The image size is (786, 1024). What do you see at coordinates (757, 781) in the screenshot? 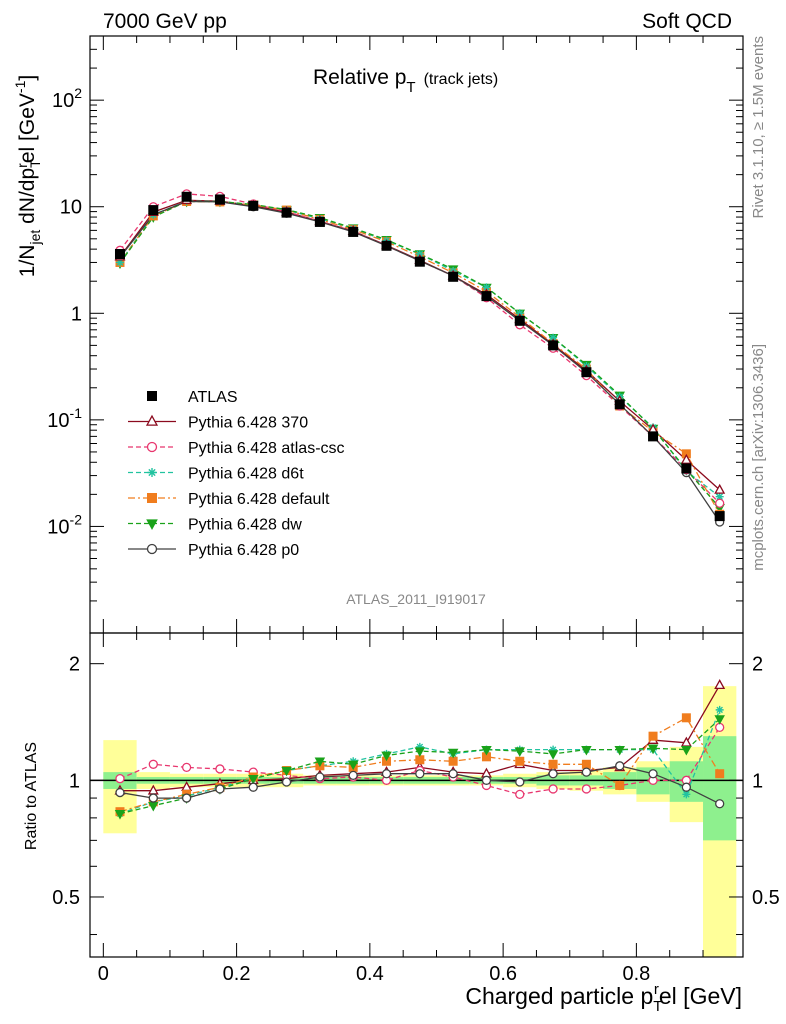
I see `ratio-y-tick-label-right: 1` at bounding box center [757, 781].